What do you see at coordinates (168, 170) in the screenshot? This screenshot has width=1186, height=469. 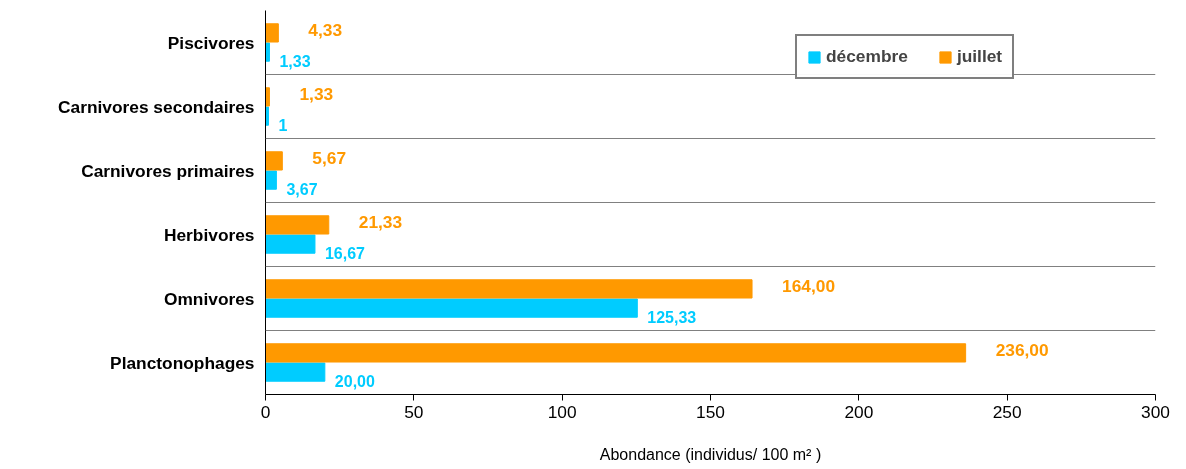 I see `y-tick-label: Carnivores primaires` at bounding box center [168, 170].